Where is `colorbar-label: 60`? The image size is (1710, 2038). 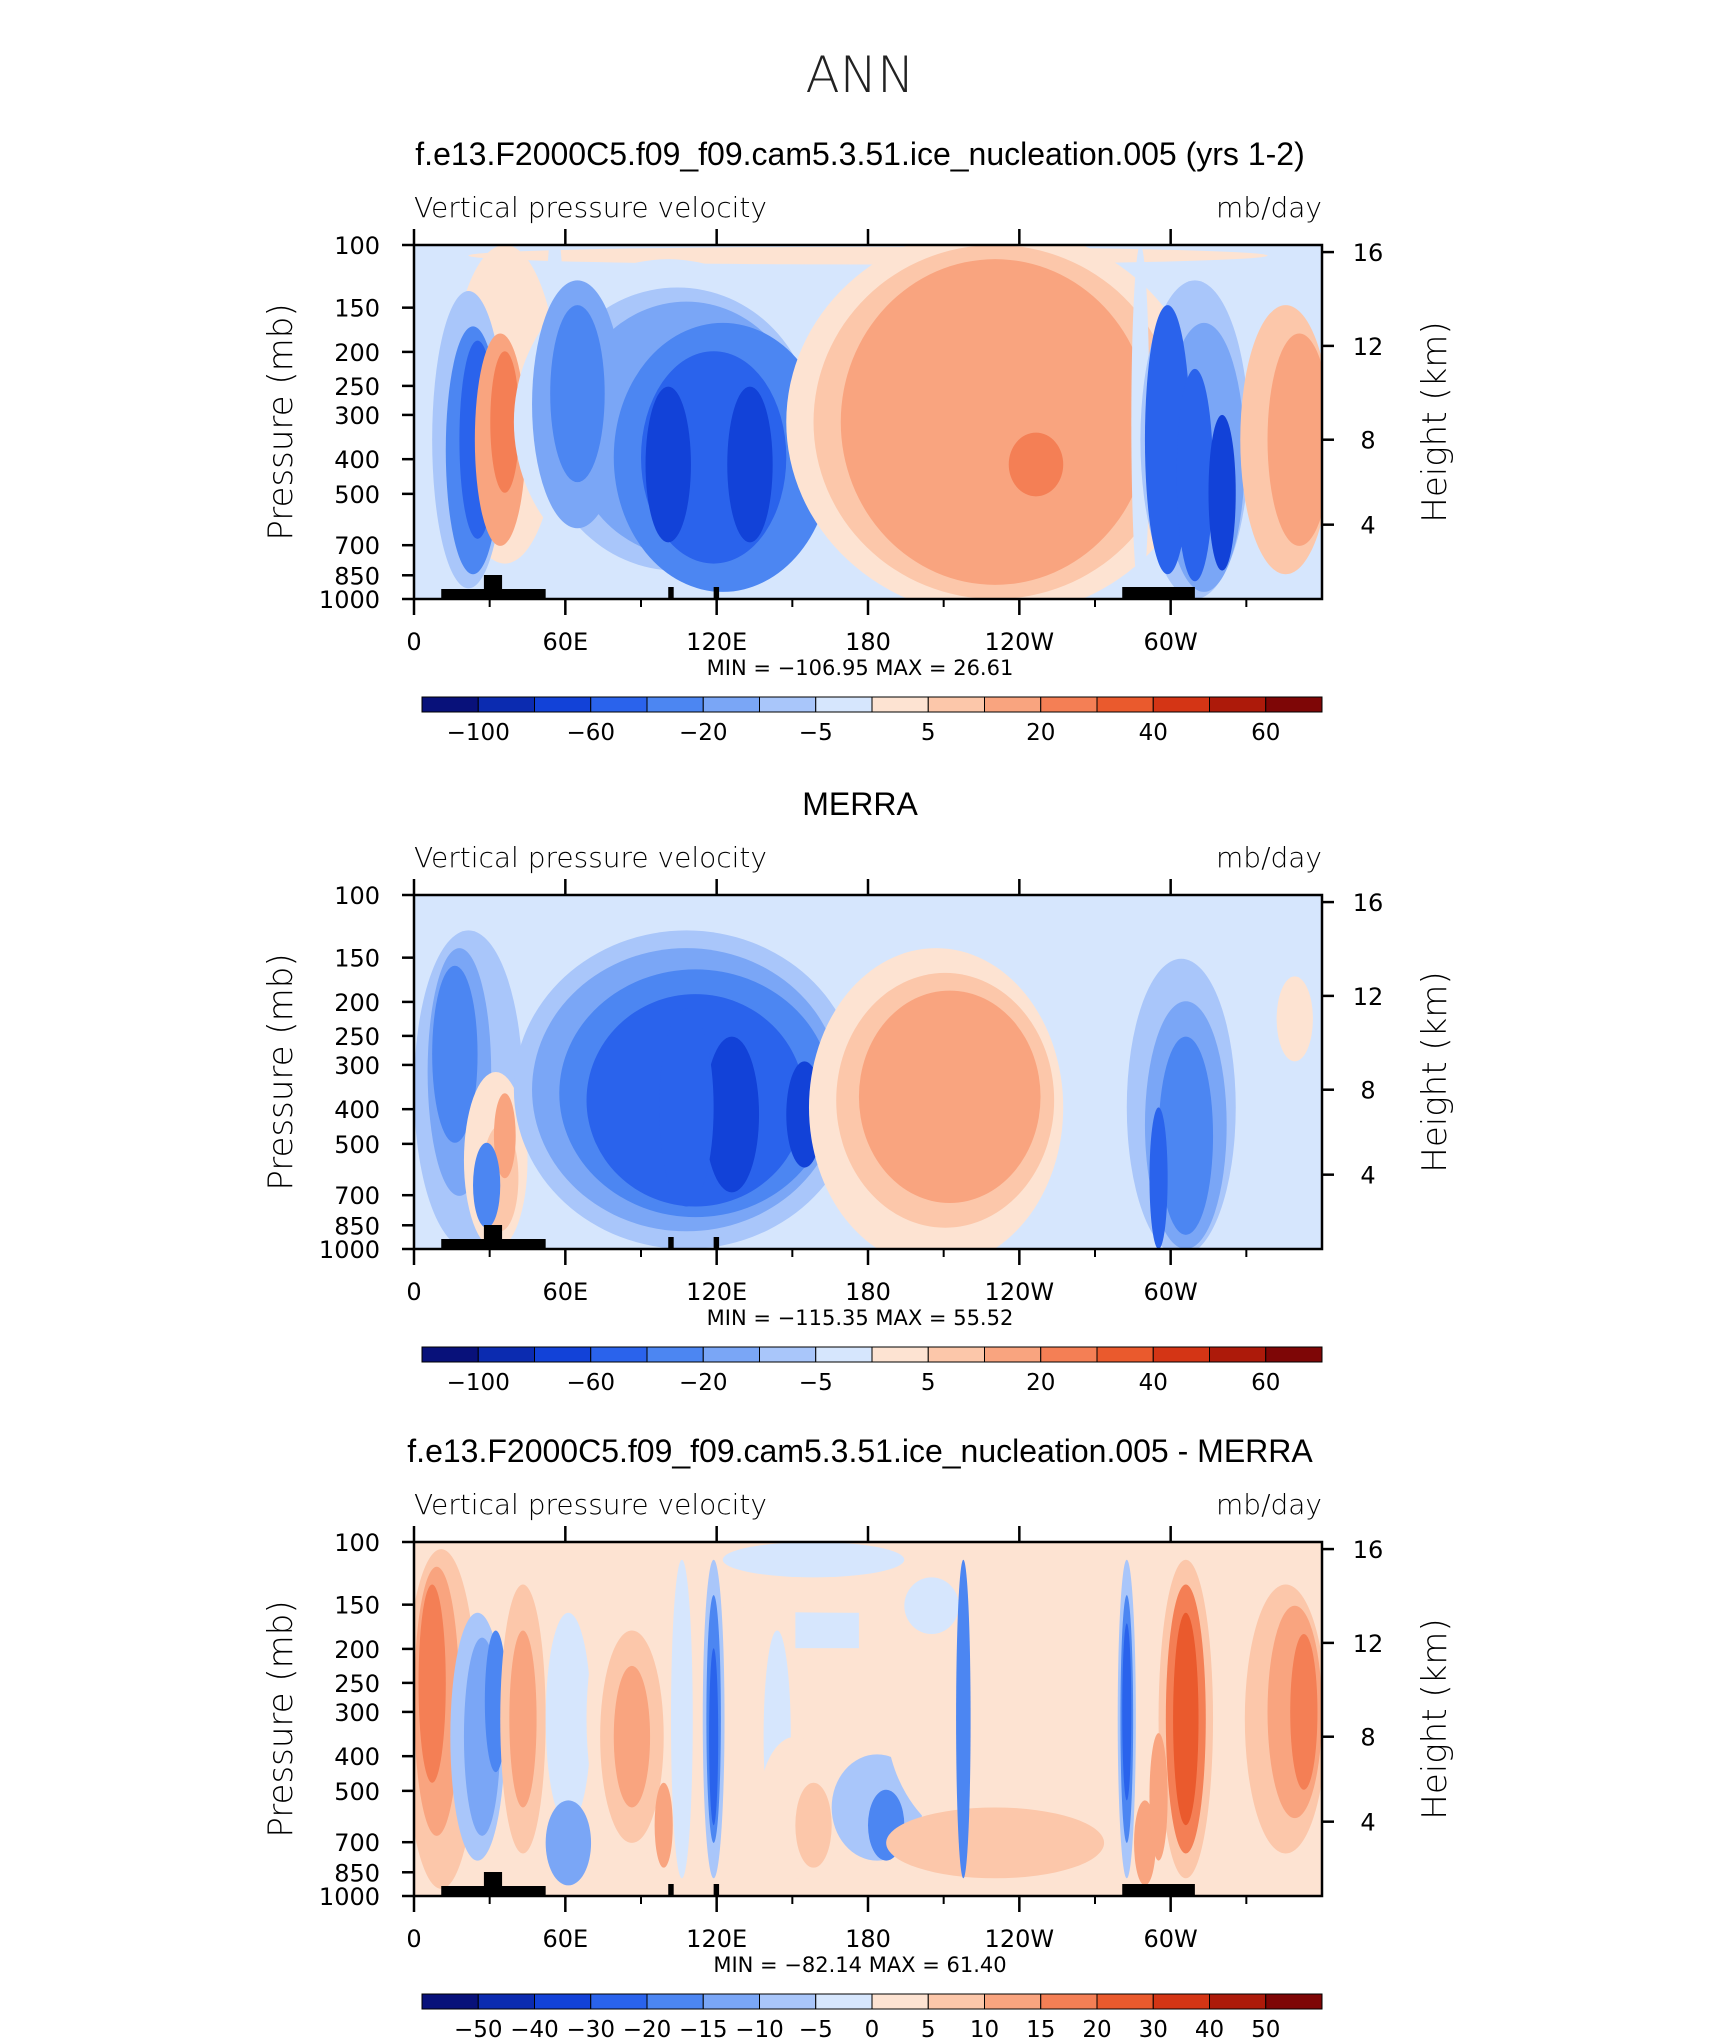
colorbar-label: 60 is located at coordinates (1265, 733).